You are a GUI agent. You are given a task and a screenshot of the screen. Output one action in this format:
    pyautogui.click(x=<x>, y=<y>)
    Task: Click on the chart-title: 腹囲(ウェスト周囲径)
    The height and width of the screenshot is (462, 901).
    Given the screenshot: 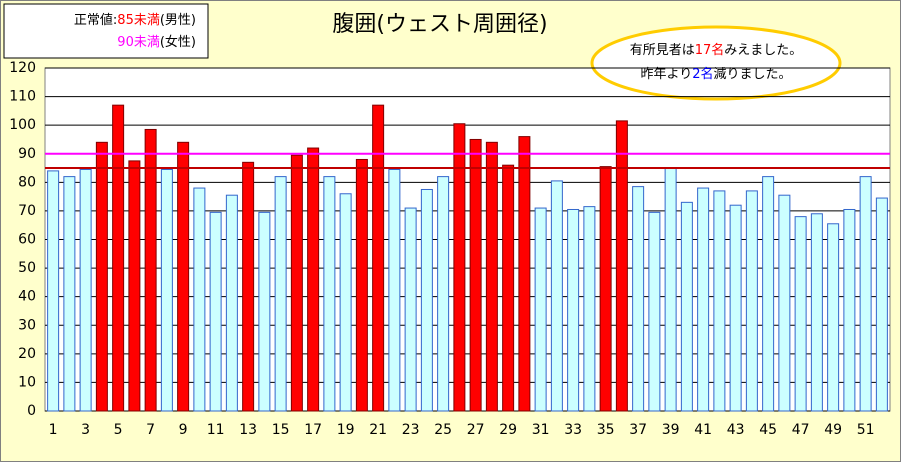 What is the action you would take?
    pyautogui.click(x=439, y=24)
    